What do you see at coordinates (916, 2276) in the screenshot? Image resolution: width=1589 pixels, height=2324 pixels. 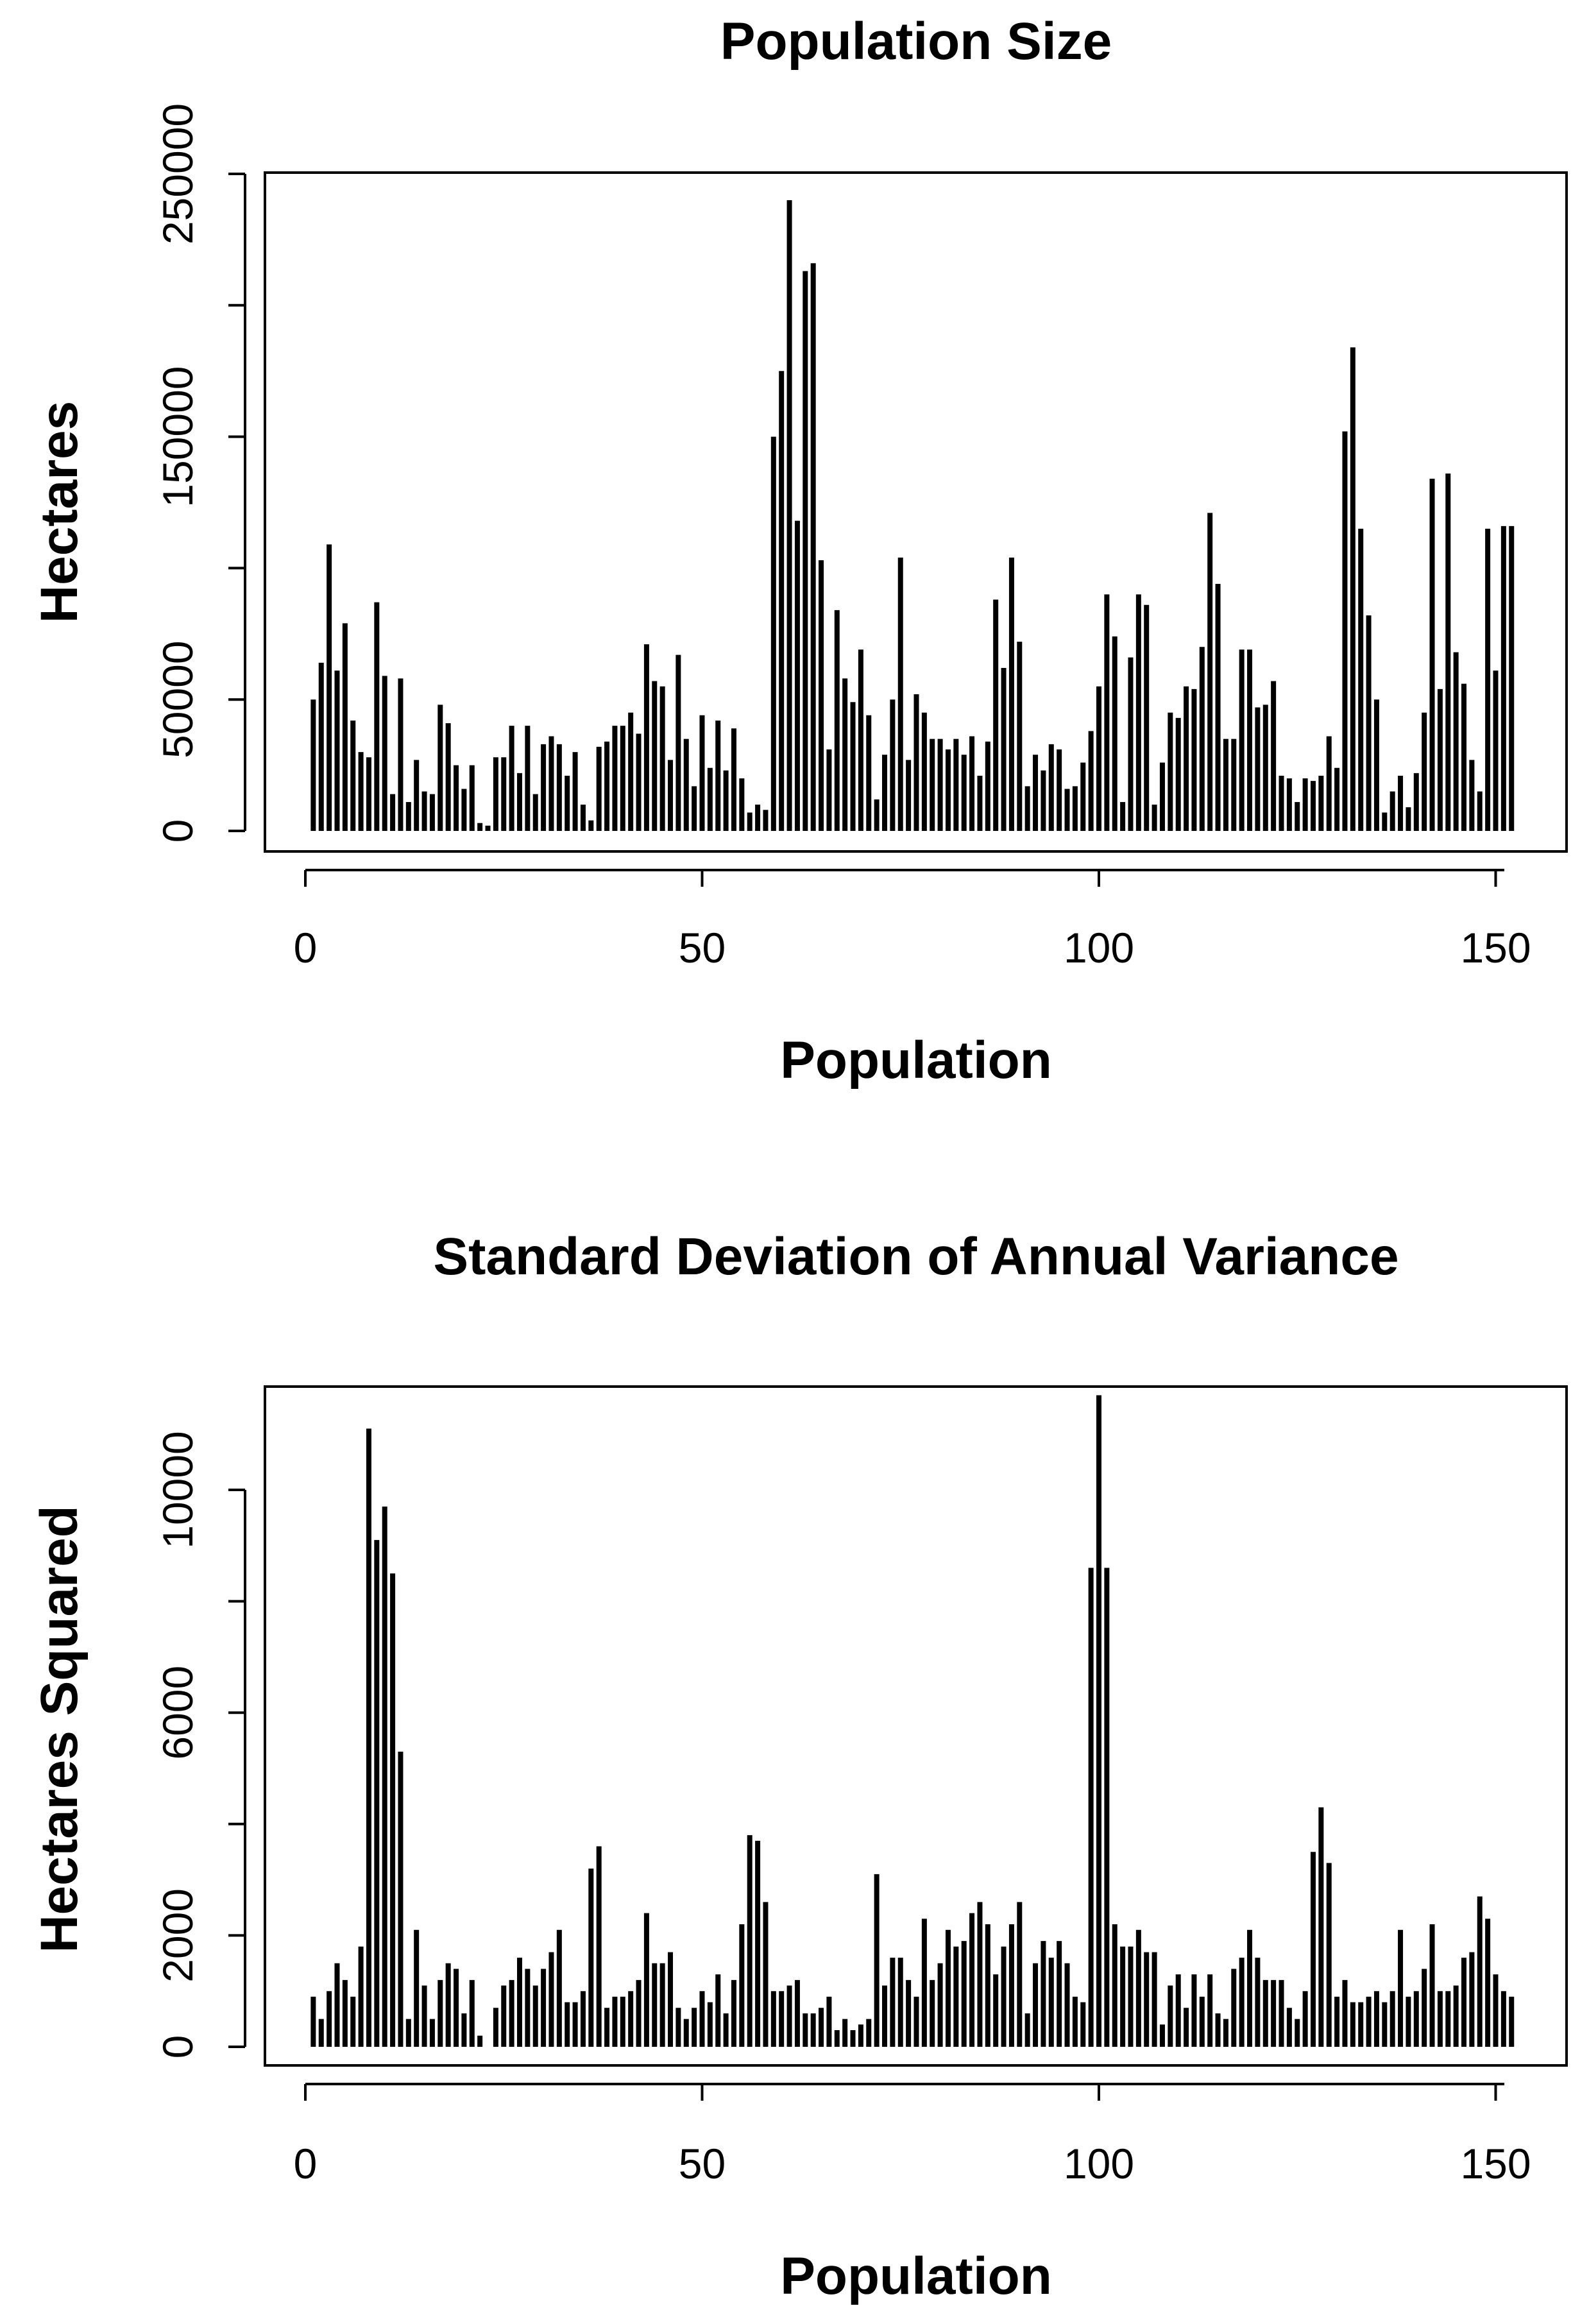 I see `x-axis-label-standard-deviation: Population` at bounding box center [916, 2276].